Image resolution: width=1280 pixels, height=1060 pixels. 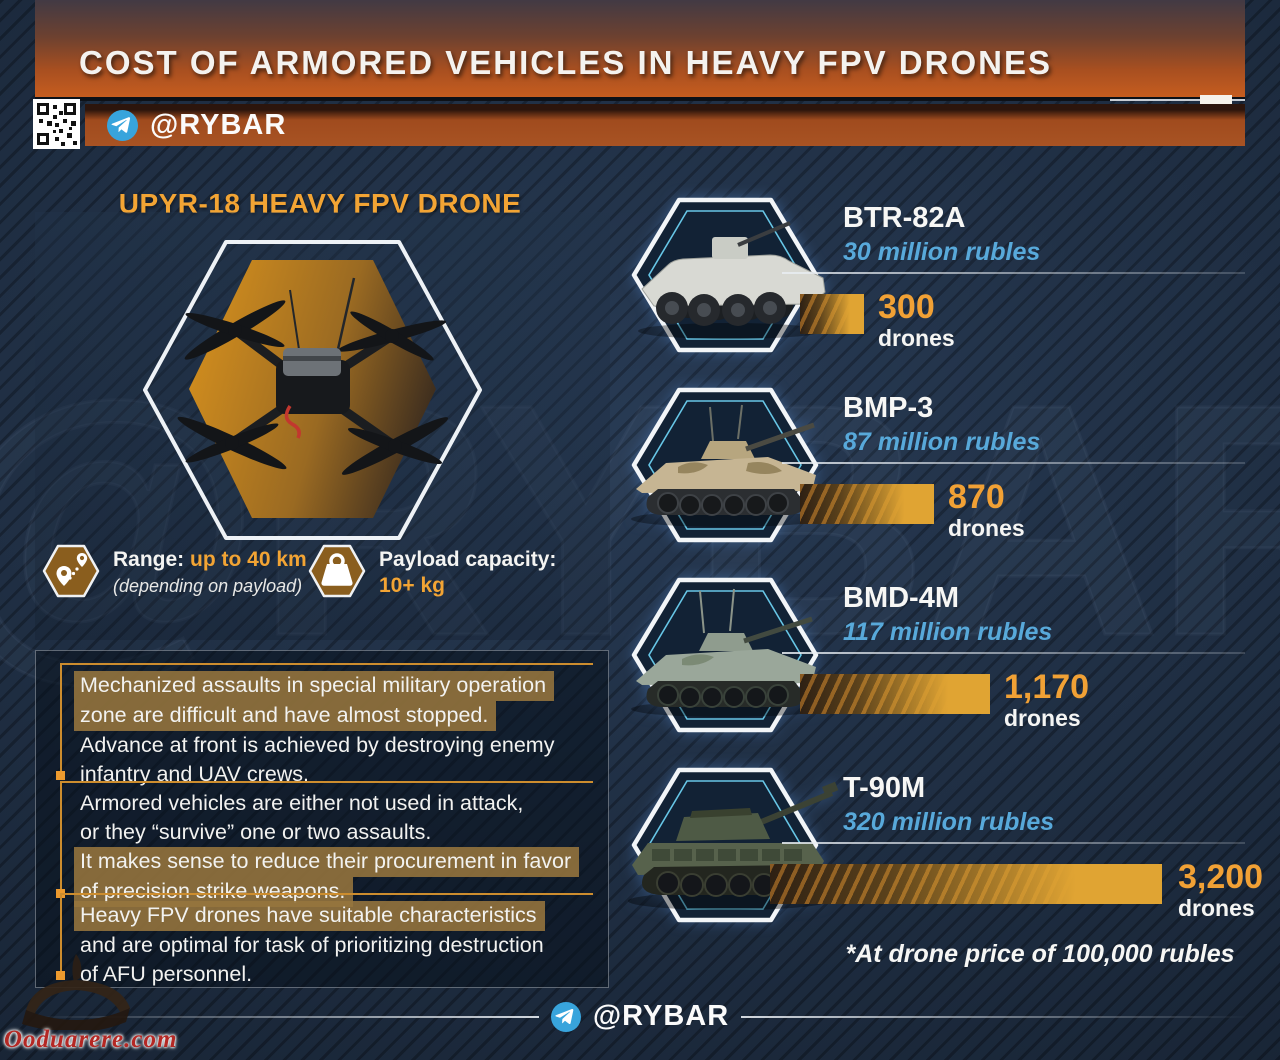 What do you see at coordinates (948, 632) in the screenshot?
I see `vehicle-cost: 117 million rubles` at bounding box center [948, 632].